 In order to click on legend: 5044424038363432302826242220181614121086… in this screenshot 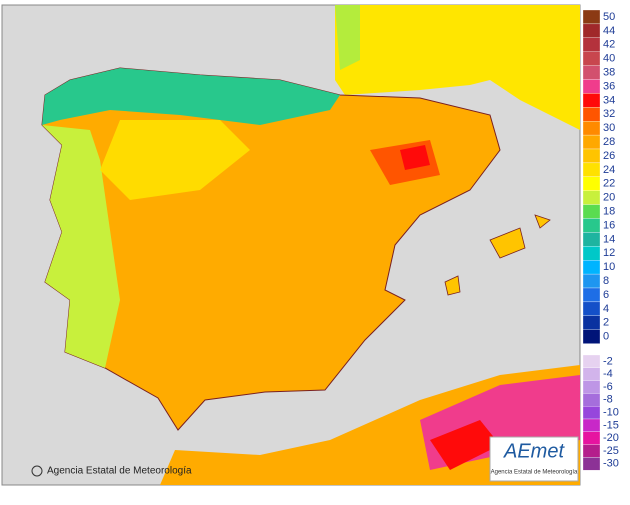, I will do `click(600, 240)`.